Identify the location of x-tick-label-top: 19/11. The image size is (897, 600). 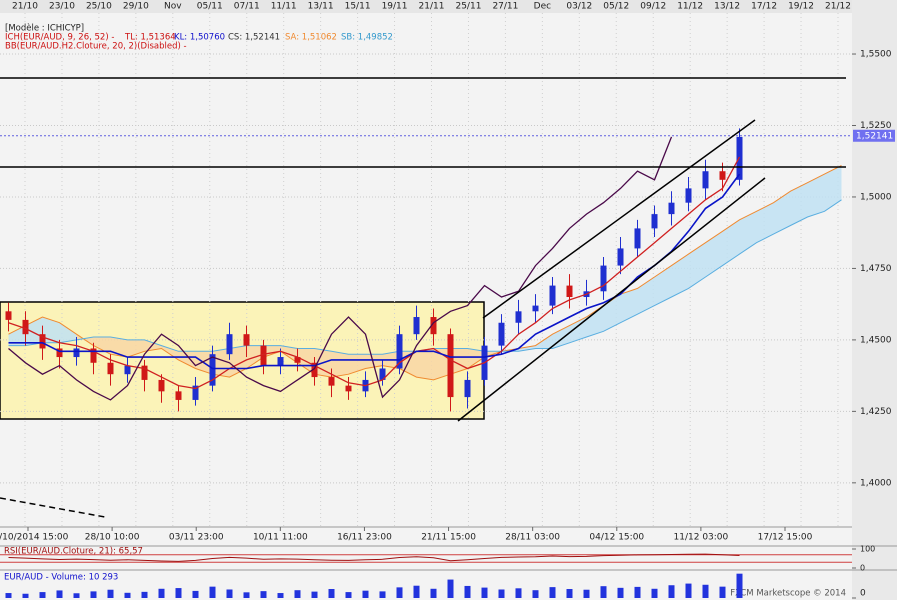
(395, 7).